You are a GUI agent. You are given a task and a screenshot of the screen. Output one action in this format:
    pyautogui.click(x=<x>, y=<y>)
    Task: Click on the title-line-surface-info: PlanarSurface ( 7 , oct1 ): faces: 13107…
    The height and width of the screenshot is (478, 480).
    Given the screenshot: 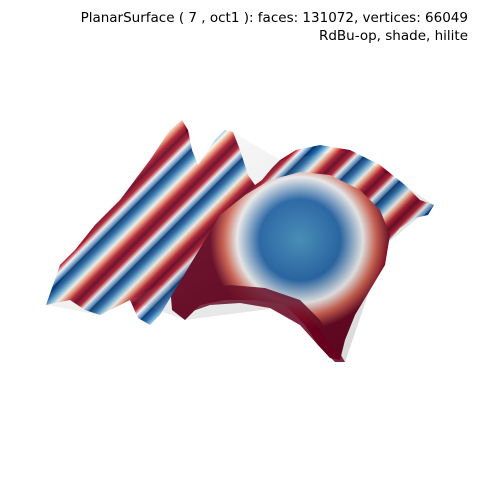 What is the action you would take?
    pyautogui.click(x=274, y=18)
    